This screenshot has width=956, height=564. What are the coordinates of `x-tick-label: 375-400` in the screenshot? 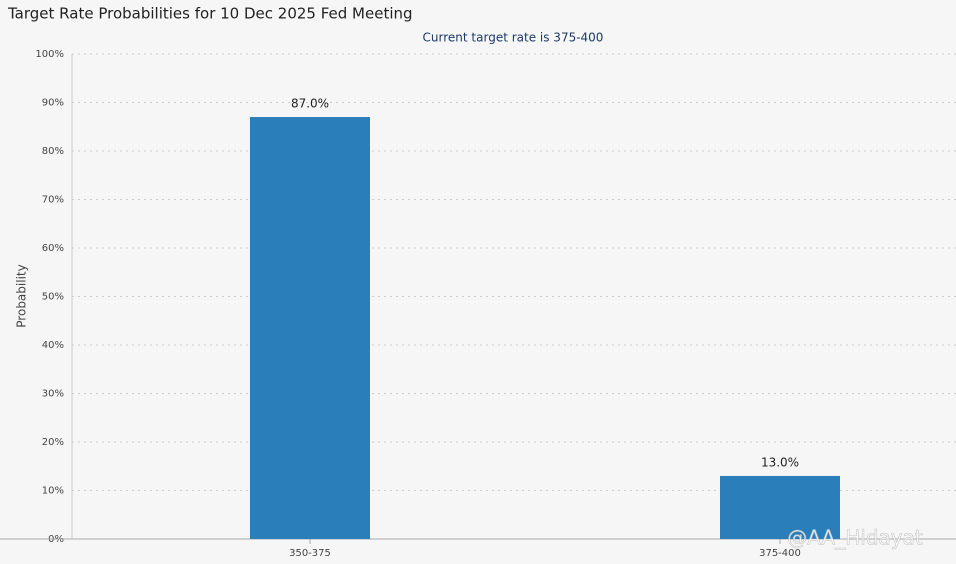 It's located at (780, 553).